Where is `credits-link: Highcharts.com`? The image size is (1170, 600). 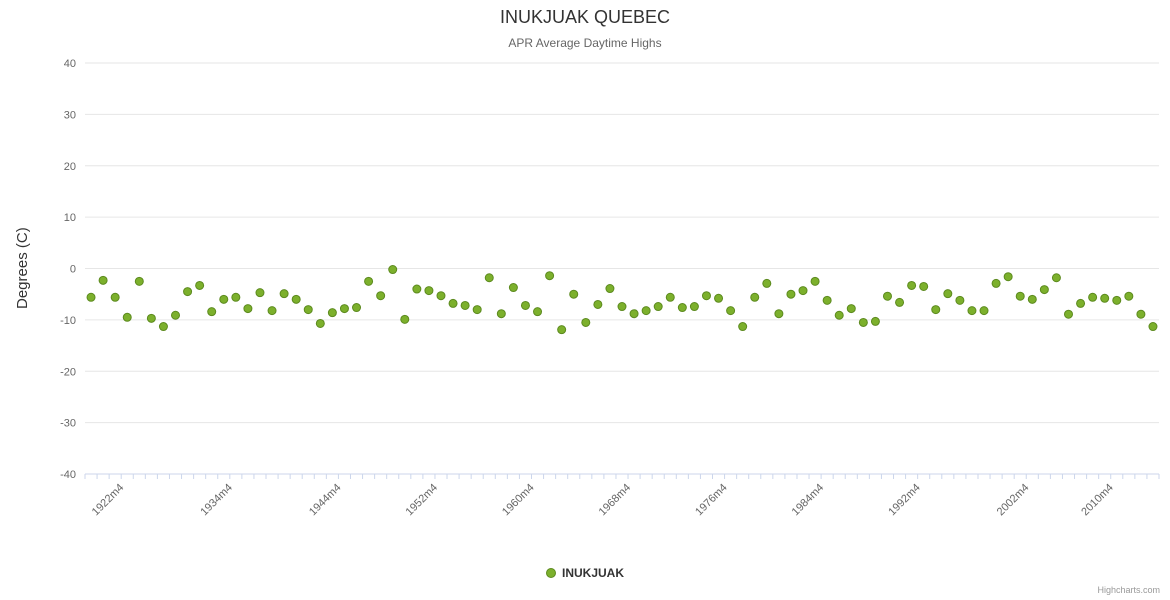
credits-link: Highcharts.com is located at coordinates (1128, 590).